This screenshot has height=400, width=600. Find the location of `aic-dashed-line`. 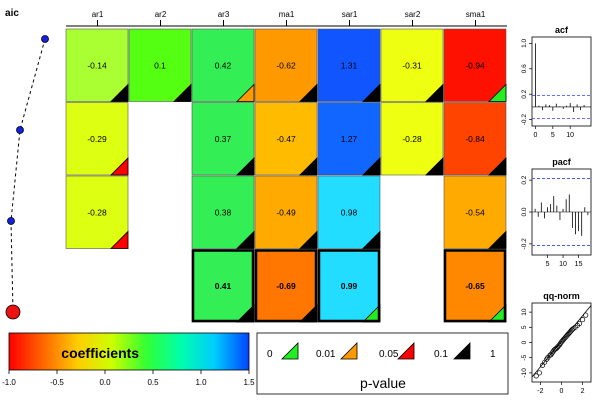

aic-dashed-line is located at coordinates (28, 175).